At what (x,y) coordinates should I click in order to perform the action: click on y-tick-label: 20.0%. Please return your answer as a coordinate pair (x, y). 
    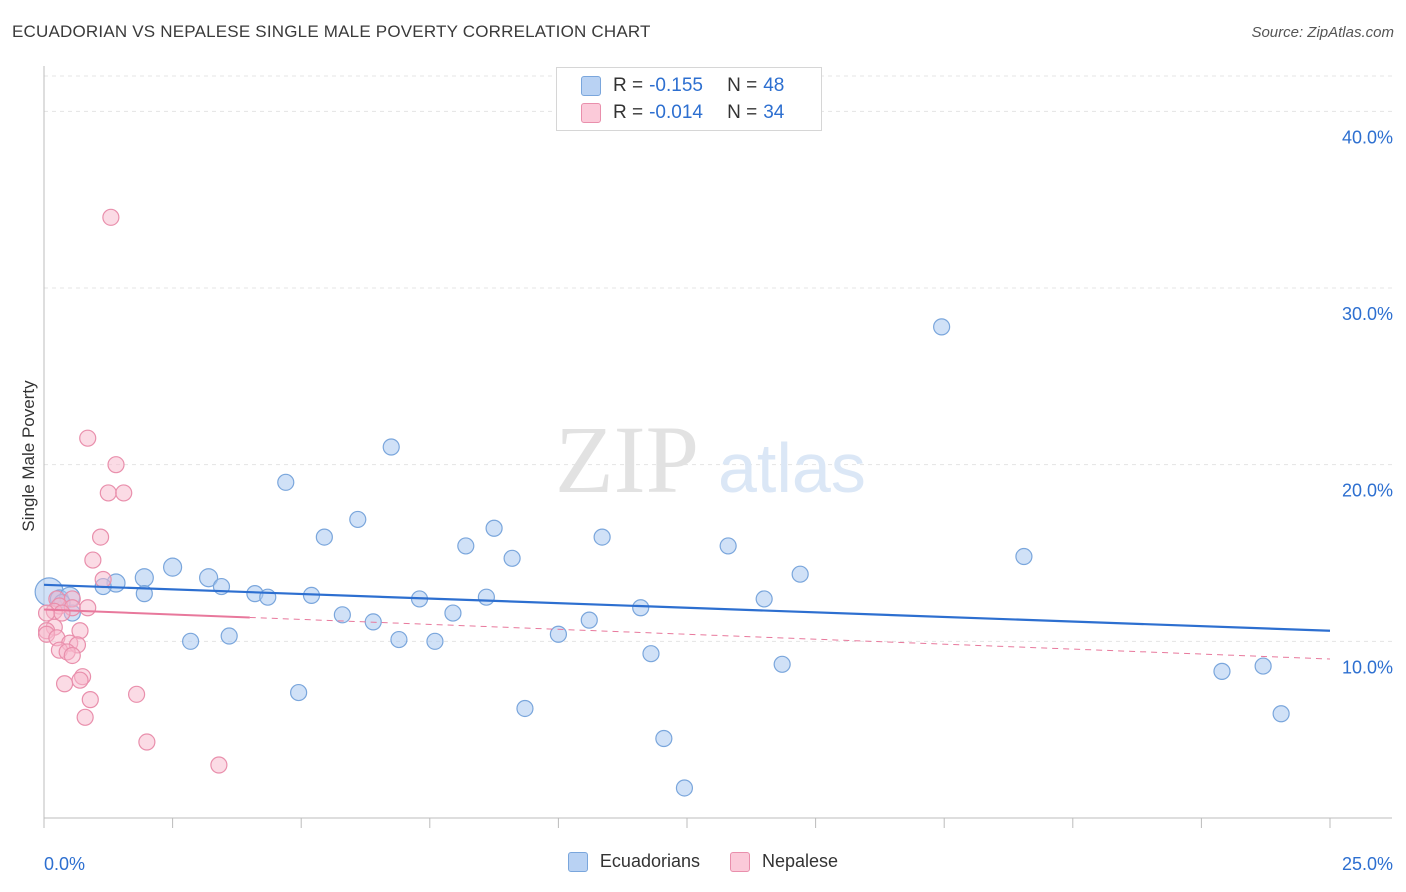
    Looking at the image, I should click on (1367, 491).